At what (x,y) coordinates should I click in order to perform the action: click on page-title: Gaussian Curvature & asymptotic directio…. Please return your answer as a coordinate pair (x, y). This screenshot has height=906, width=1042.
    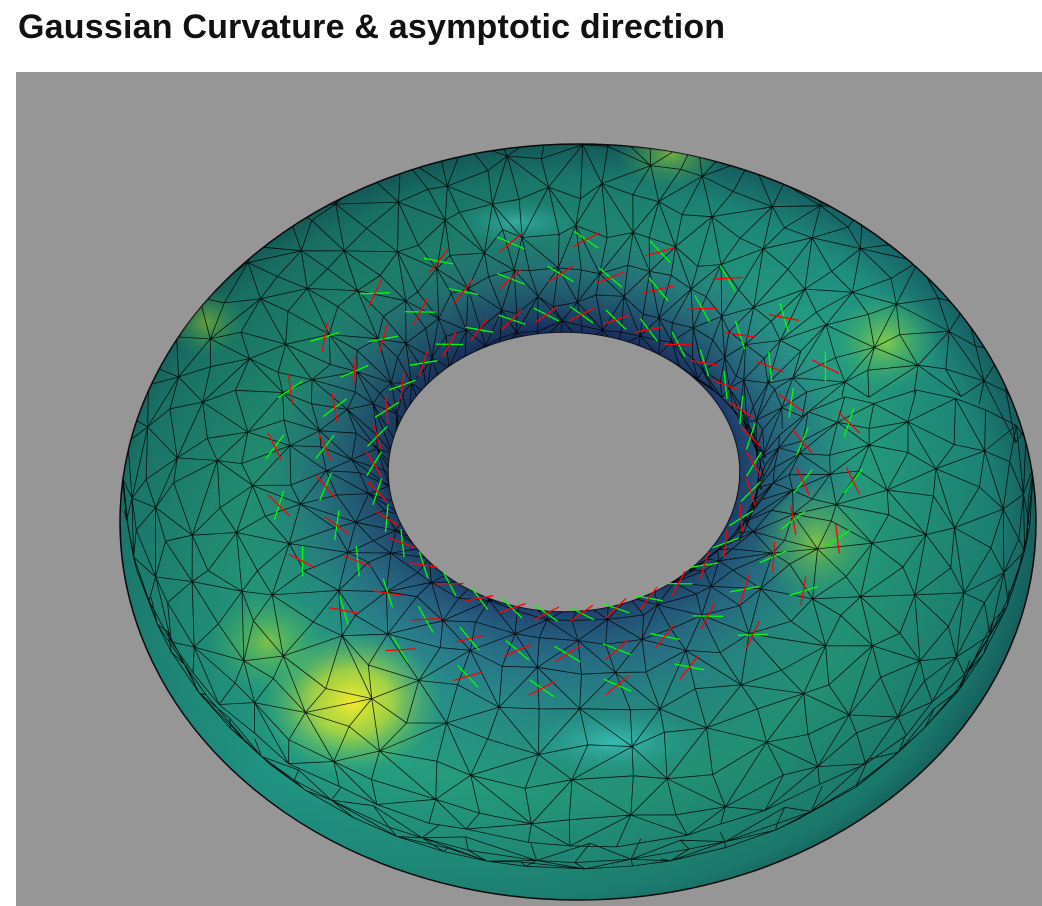
    Looking at the image, I should click on (372, 27).